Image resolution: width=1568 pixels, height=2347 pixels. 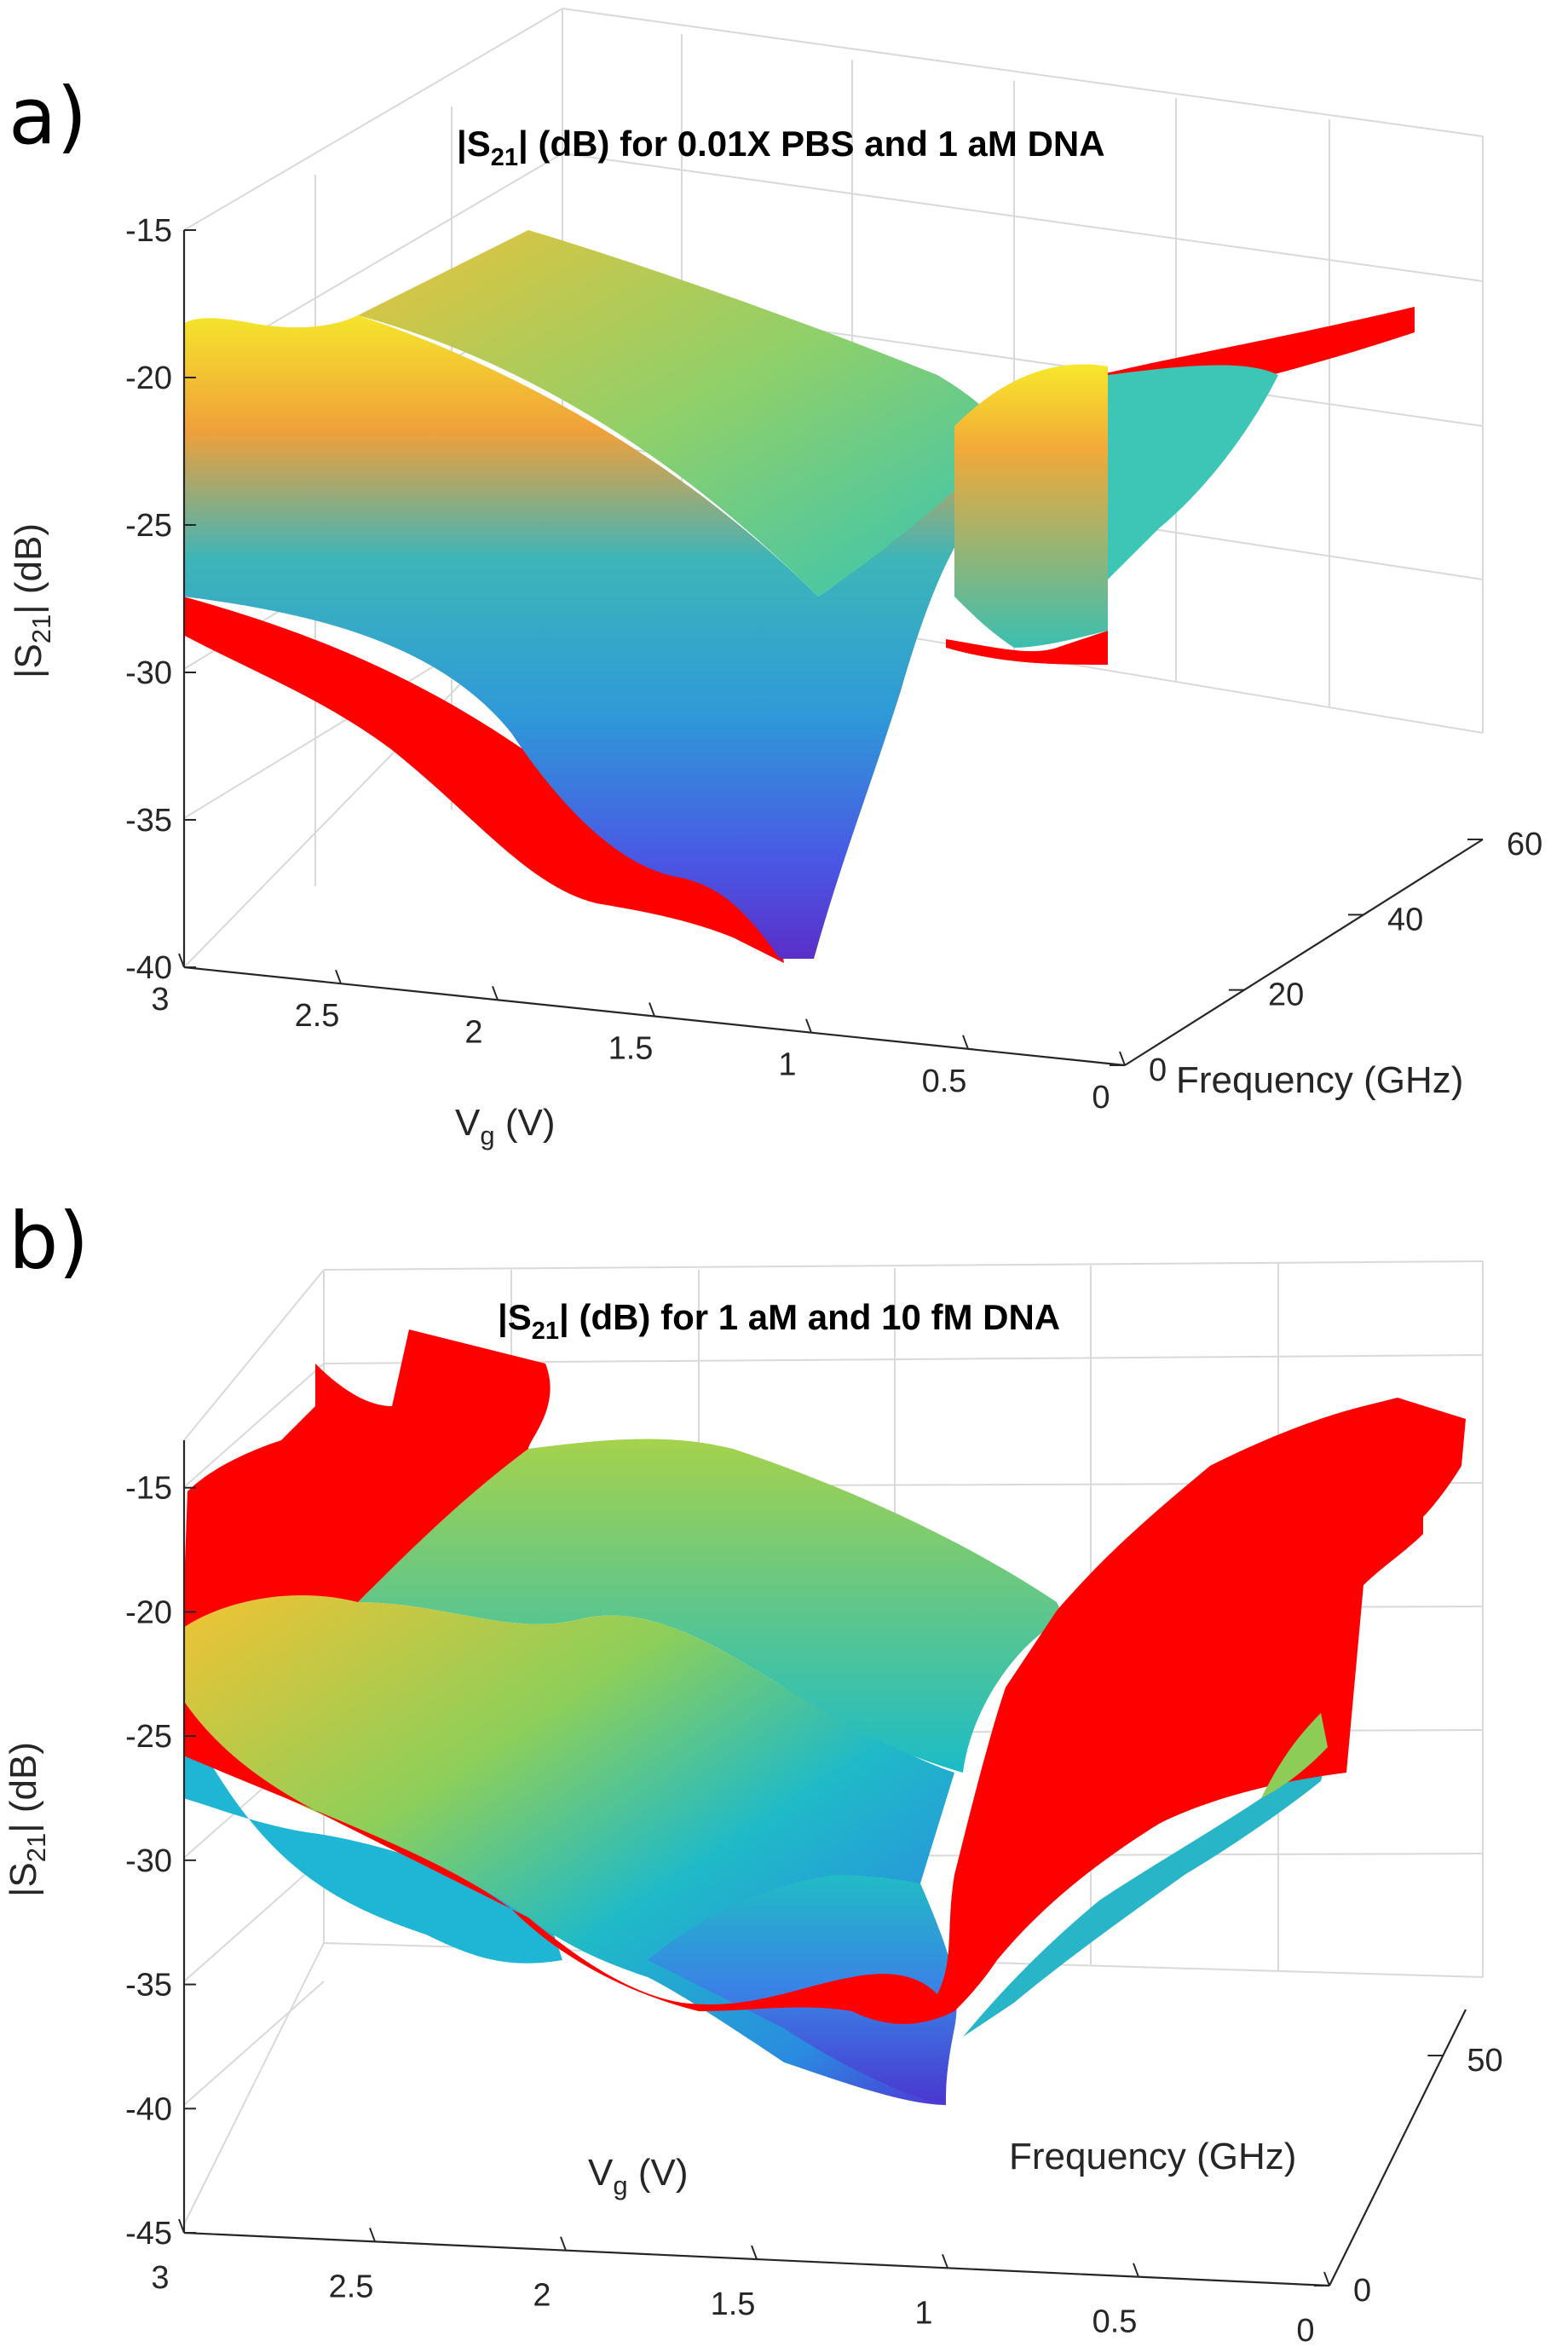 I want to click on y-tick-label: 40, so click(x=1405, y=919).